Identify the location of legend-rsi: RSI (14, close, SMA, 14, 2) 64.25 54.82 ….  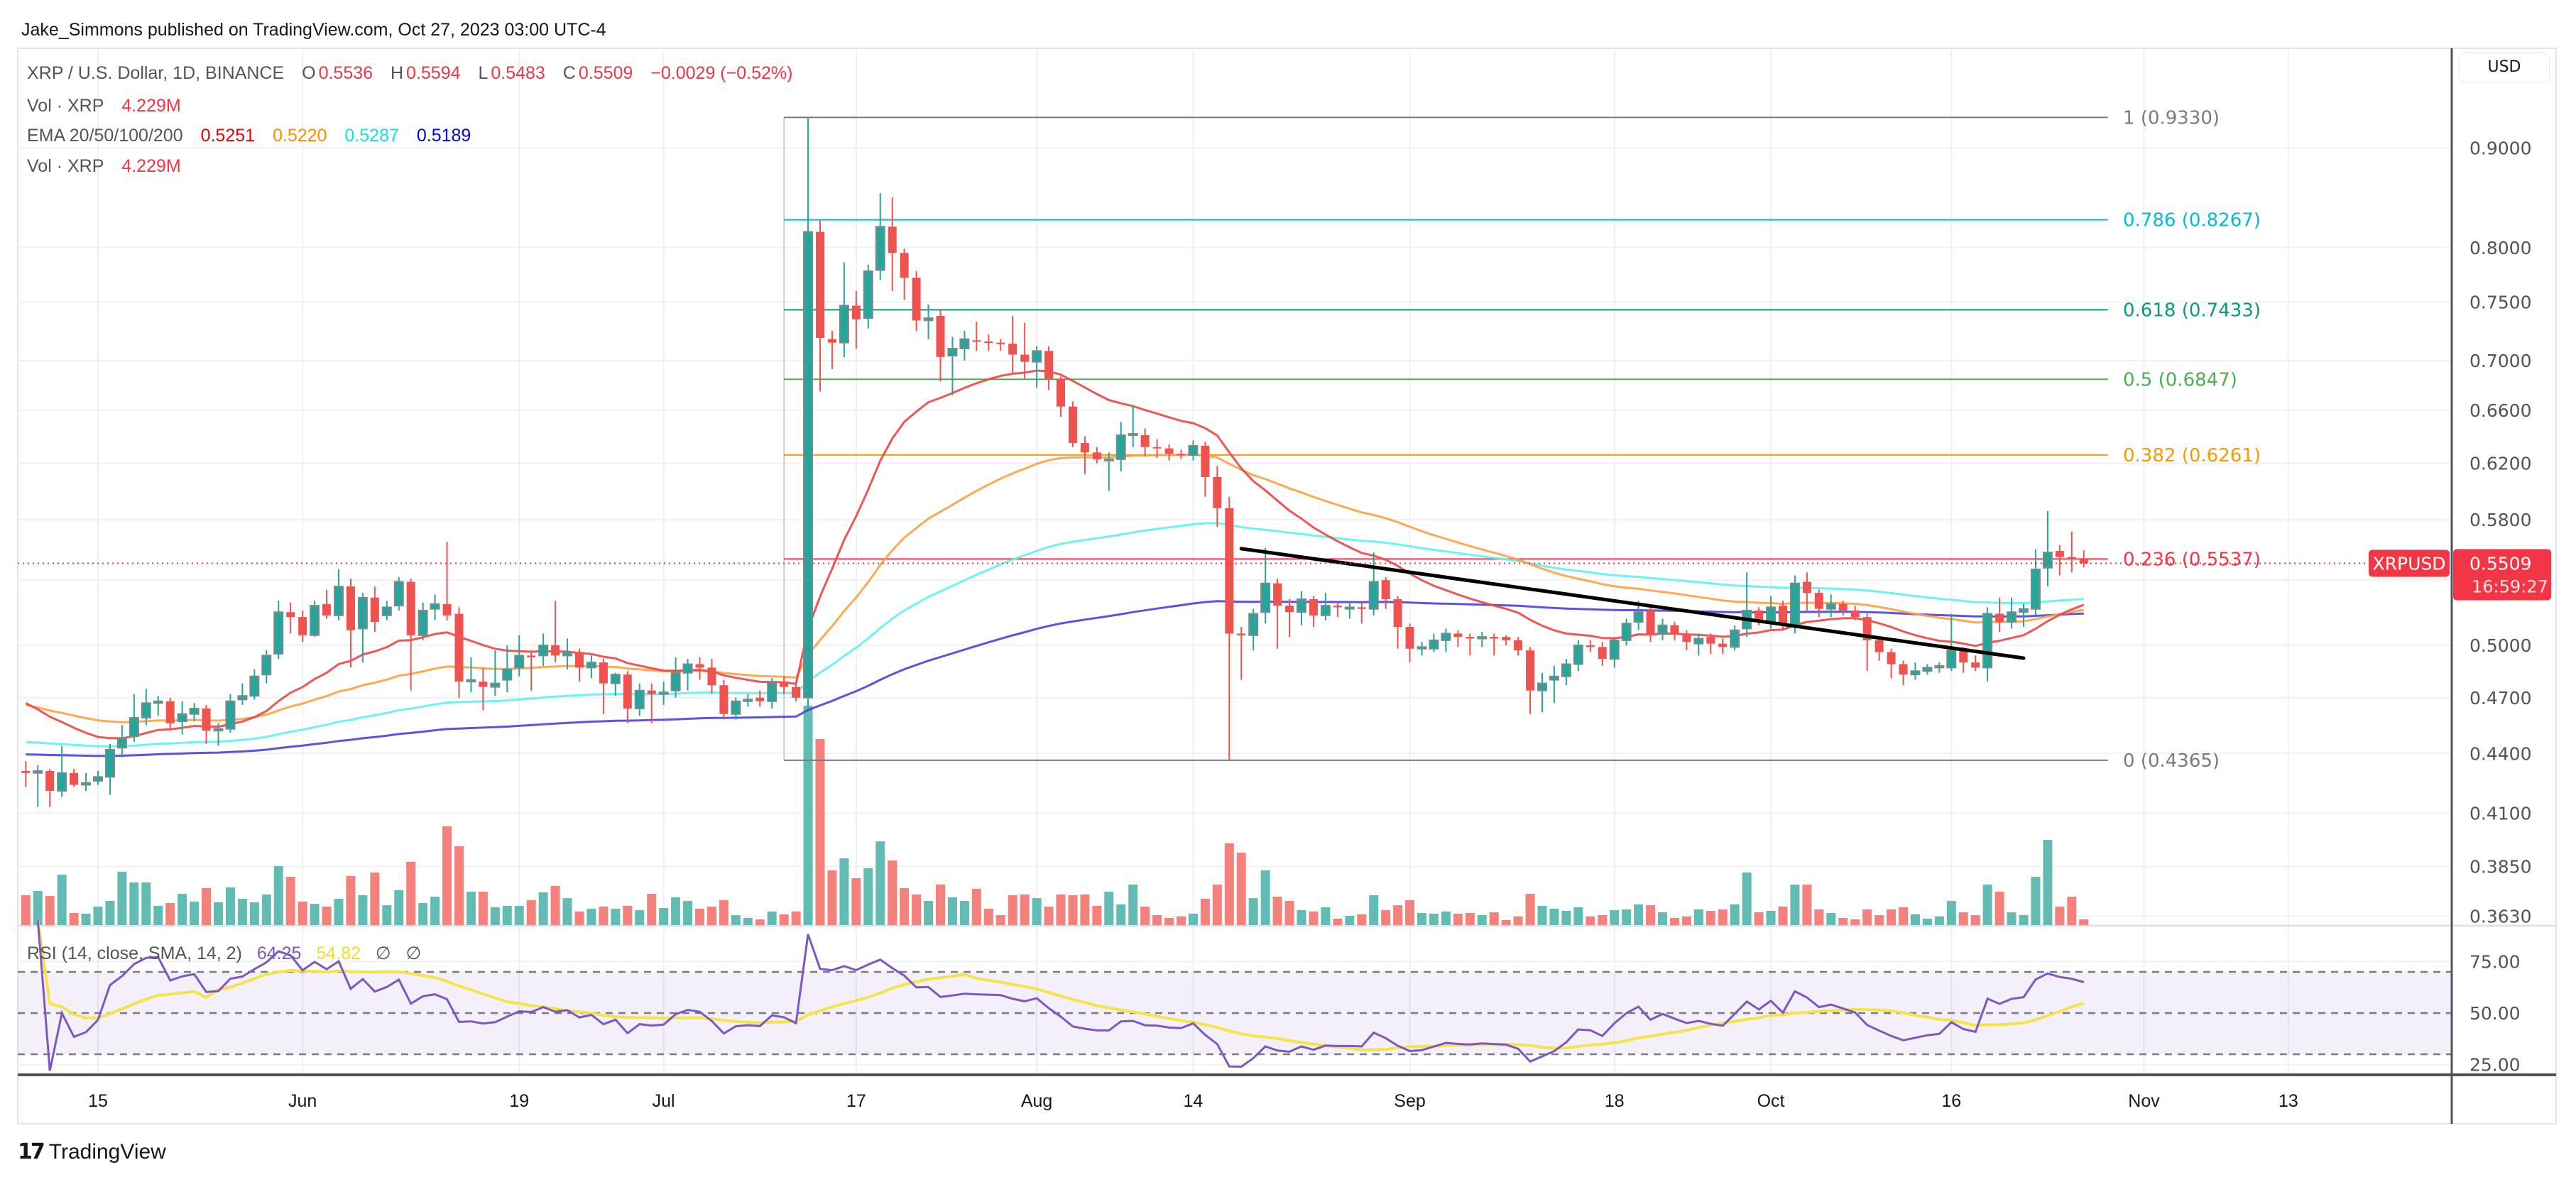
(229, 953).